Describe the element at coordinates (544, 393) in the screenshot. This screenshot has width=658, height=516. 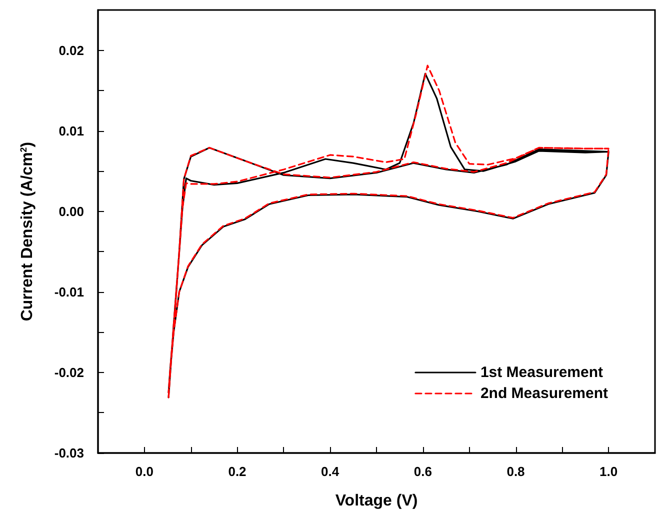
I see `legend-label: 2nd Measurement` at that location.